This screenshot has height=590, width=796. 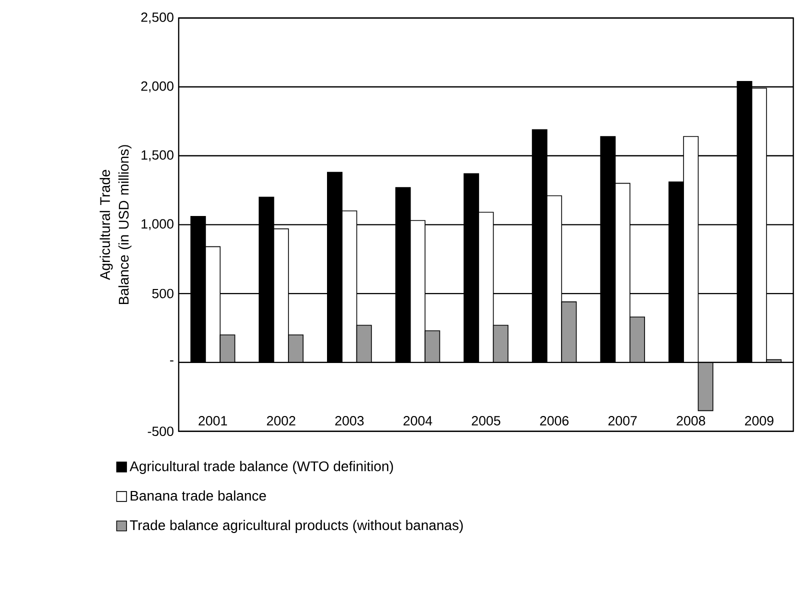 What do you see at coordinates (281, 421) in the screenshot?
I see `x-tick-label: 2002` at bounding box center [281, 421].